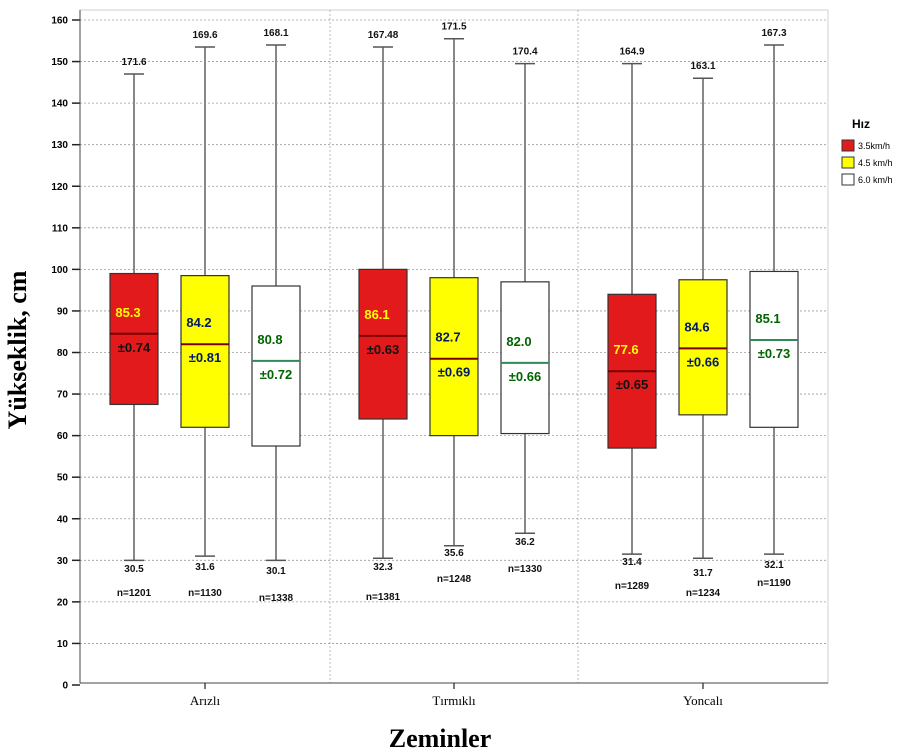  I want to click on legend-label: 4.5 km/h, so click(875, 163).